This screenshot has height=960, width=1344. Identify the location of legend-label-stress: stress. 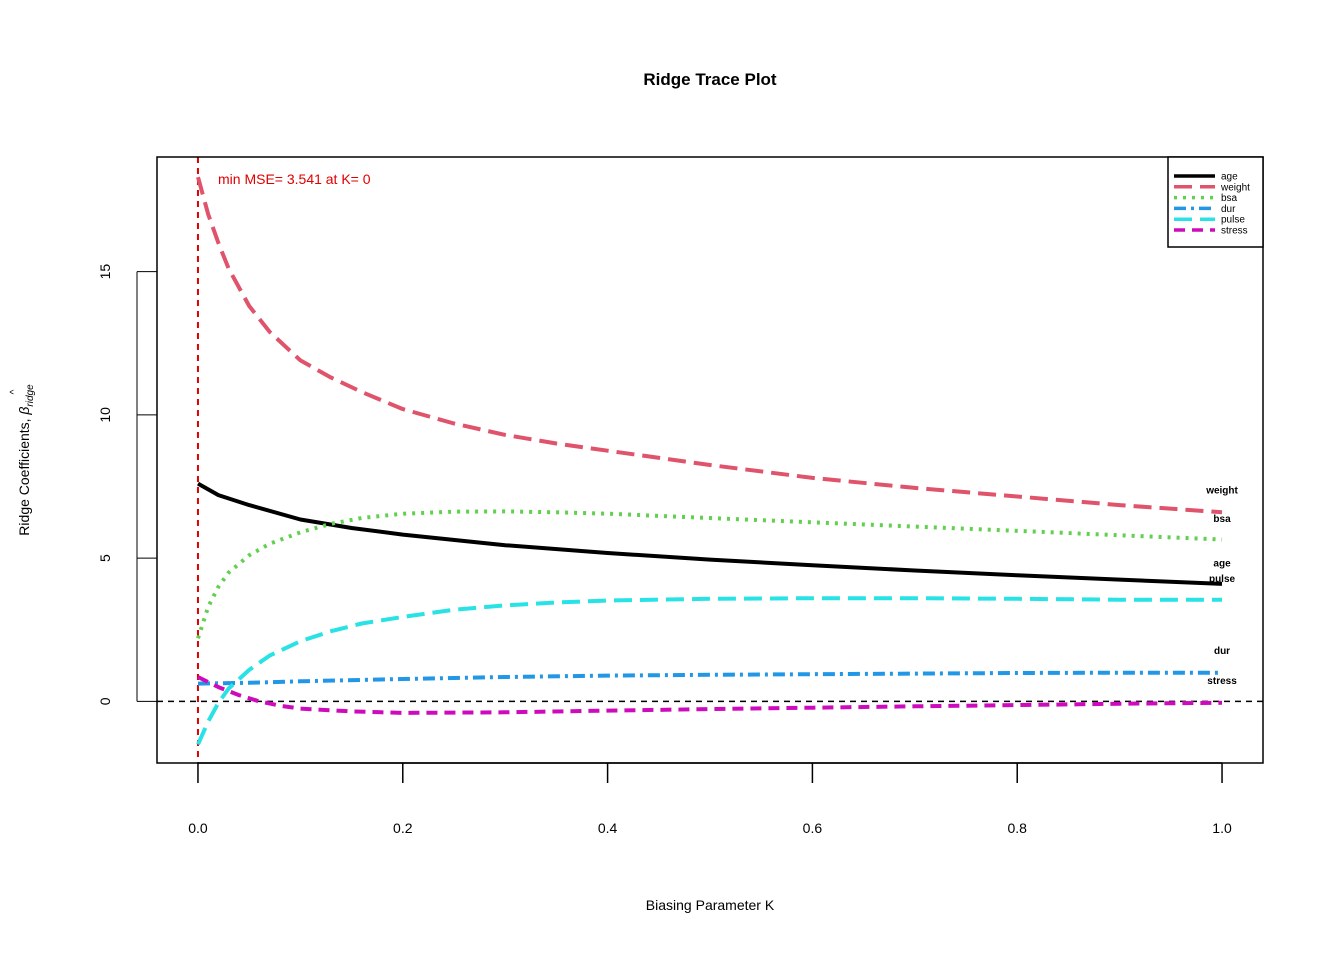
(1234, 231).